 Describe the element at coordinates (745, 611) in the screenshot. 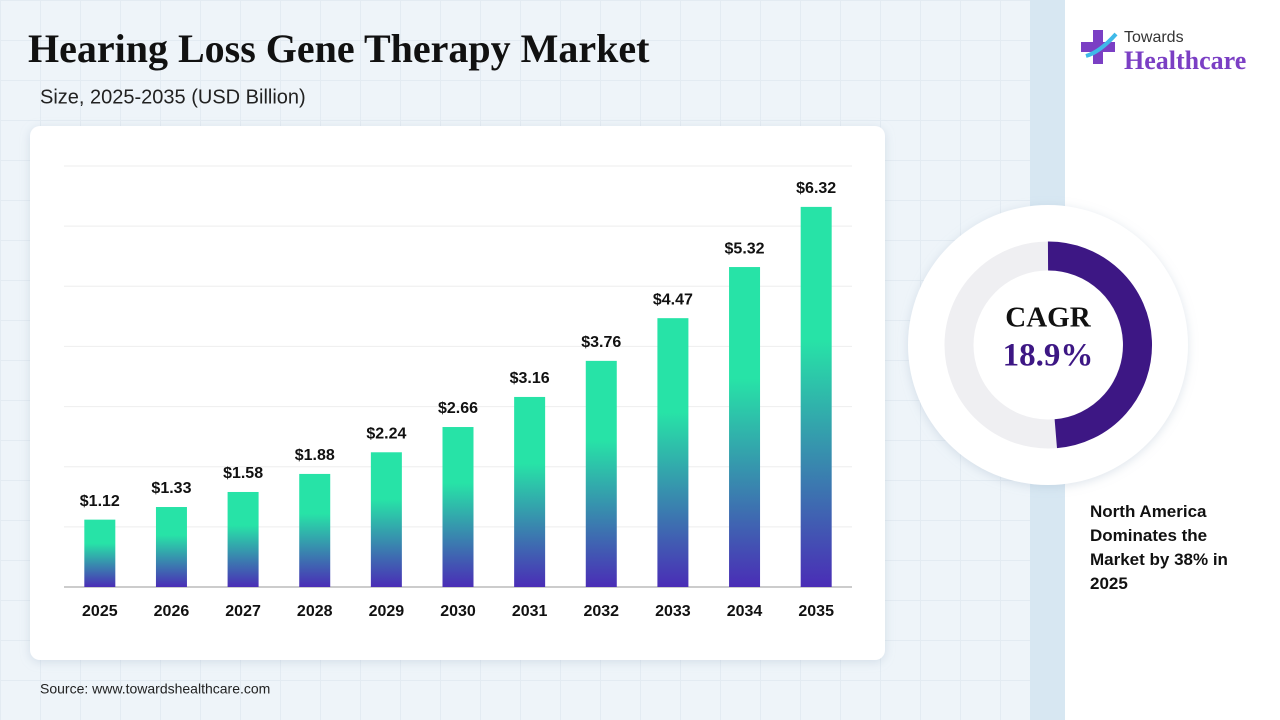

I see `x-tick-label: 2034` at that location.